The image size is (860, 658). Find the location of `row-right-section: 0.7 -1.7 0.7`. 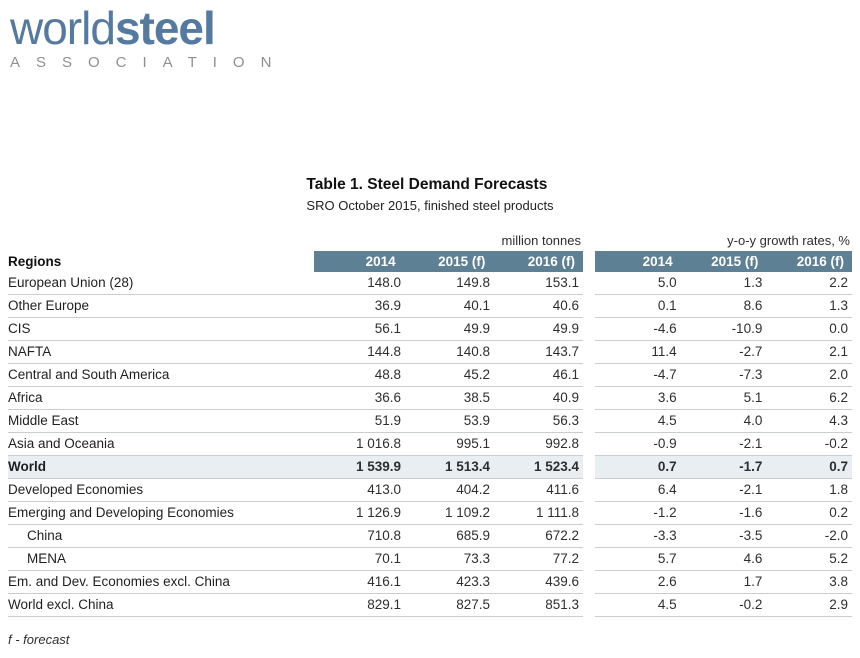

row-right-section: 0.7 -1.7 0.7 is located at coordinates (723, 467).